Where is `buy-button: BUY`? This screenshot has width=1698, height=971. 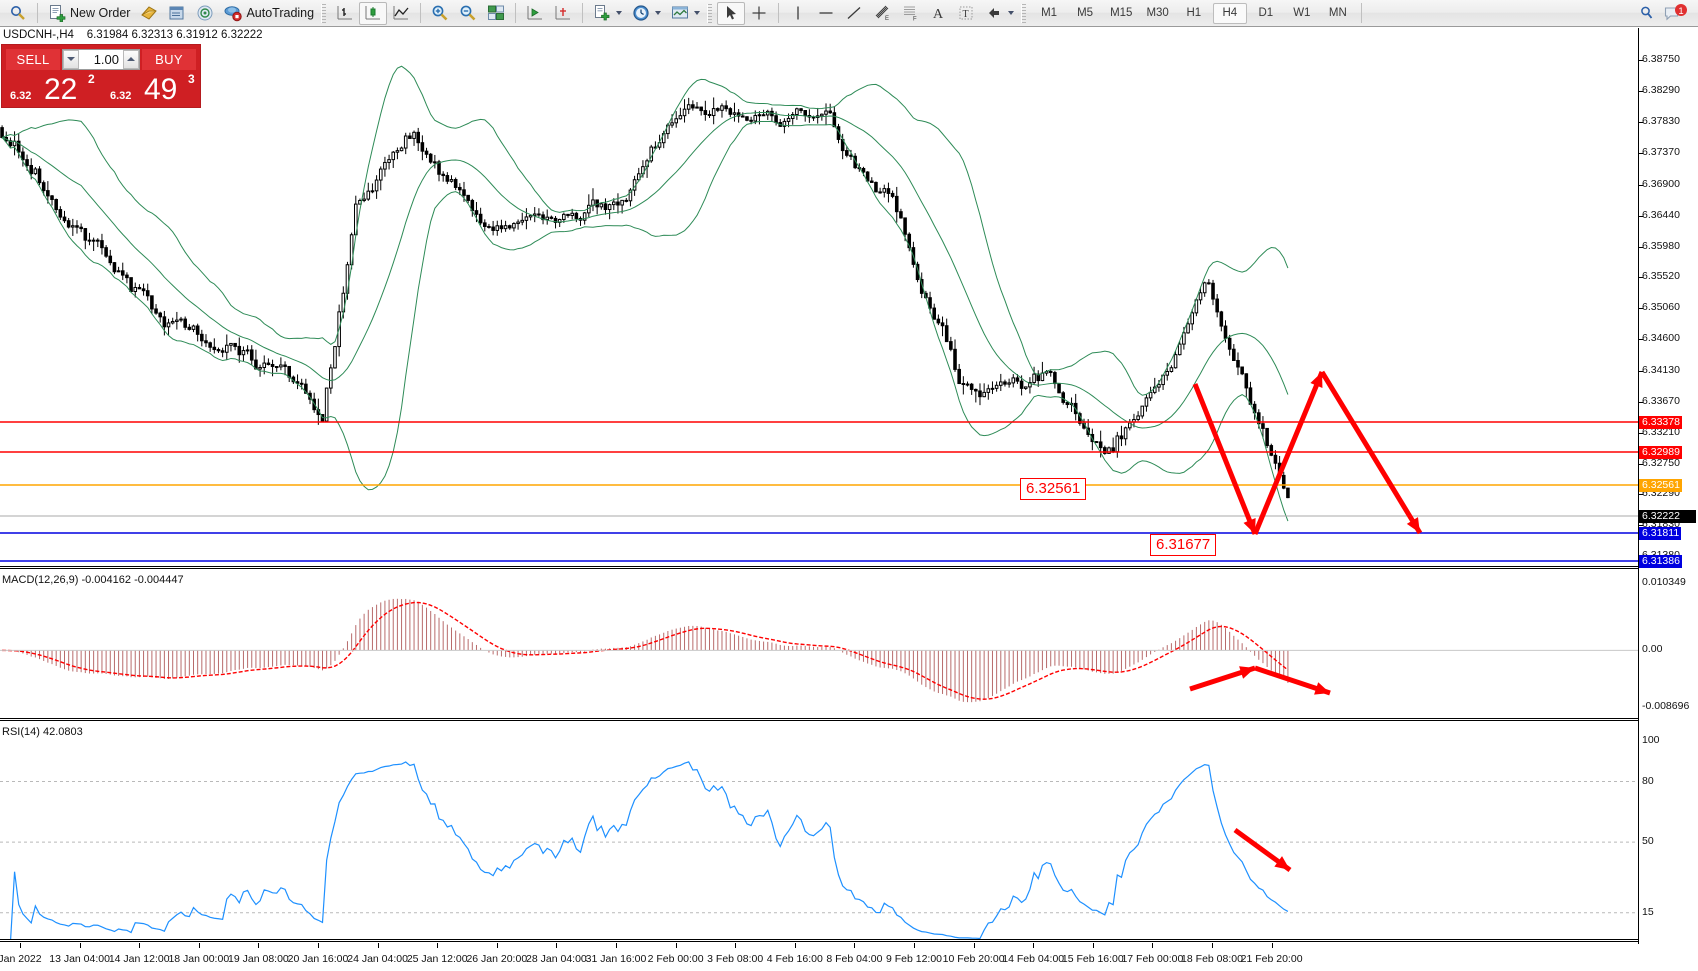
buy-button: BUY is located at coordinates (169, 59).